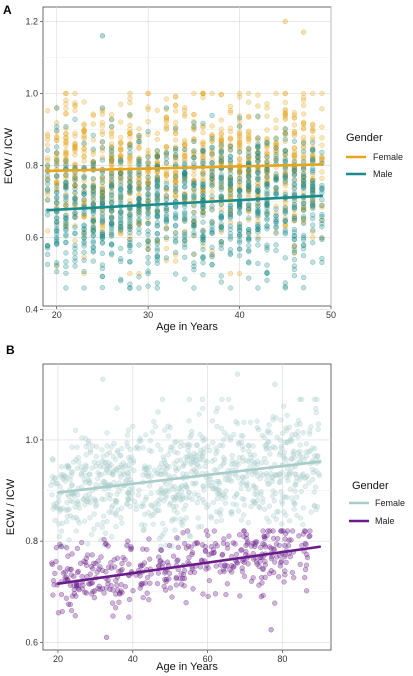 This screenshot has width=413, height=676. I want to click on plot-a-legend-title: Gender, so click(364, 138).